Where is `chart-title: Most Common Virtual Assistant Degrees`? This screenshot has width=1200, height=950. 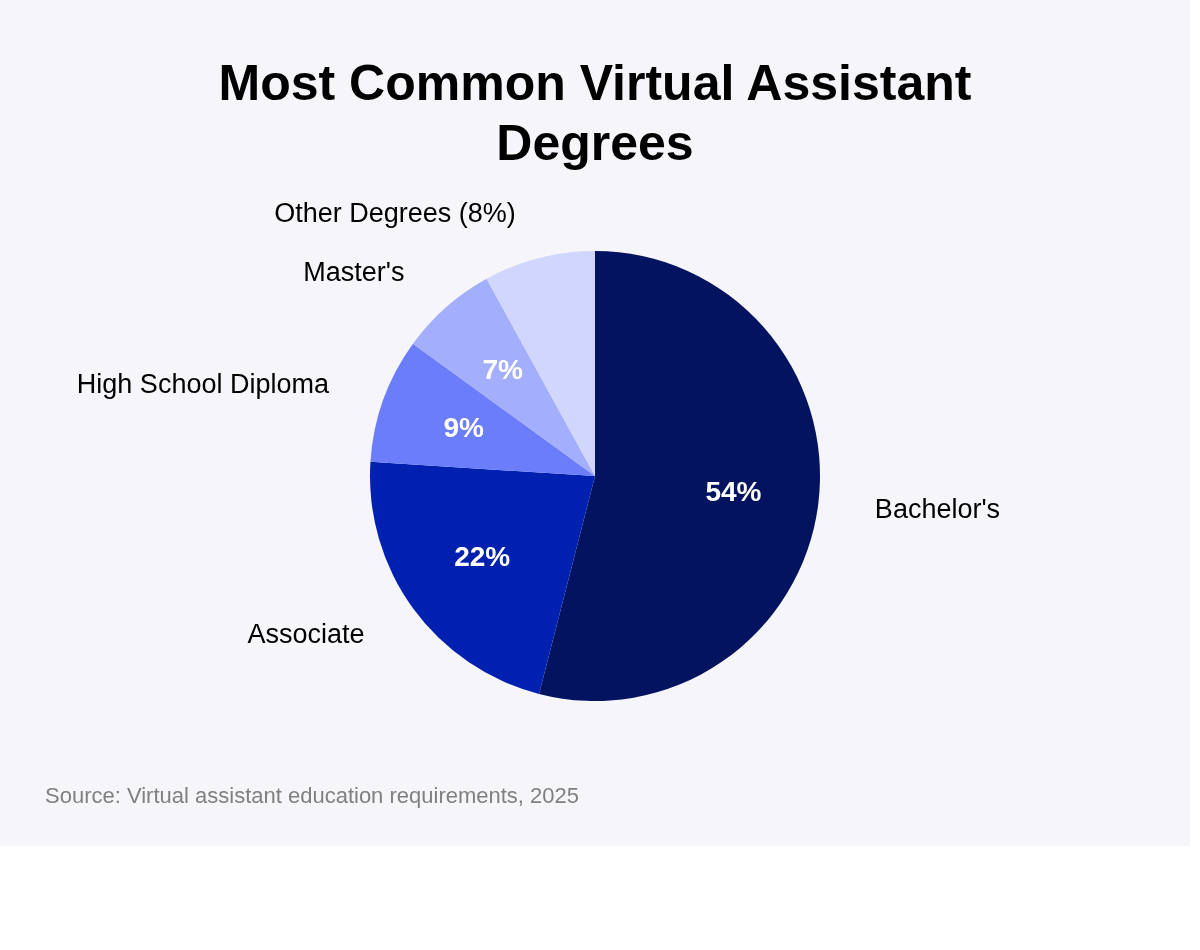 chart-title: Most Common Virtual Assistant Degrees is located at coordinates (595, 113).